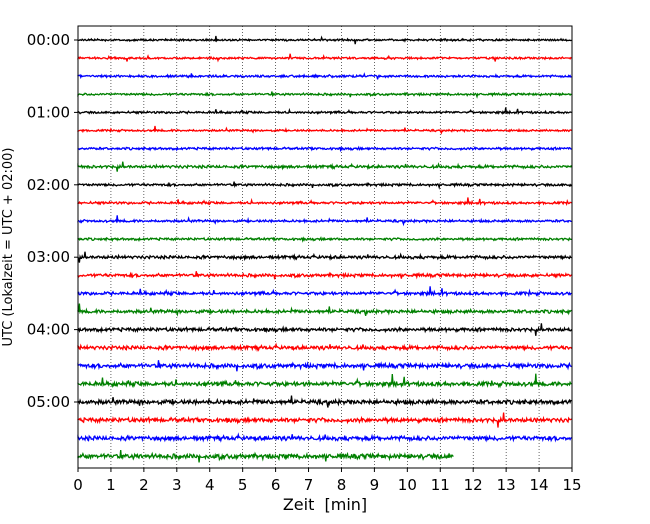 The image size is (650, 524). I want to click on x-tick-label: 4, so click(210, 485).